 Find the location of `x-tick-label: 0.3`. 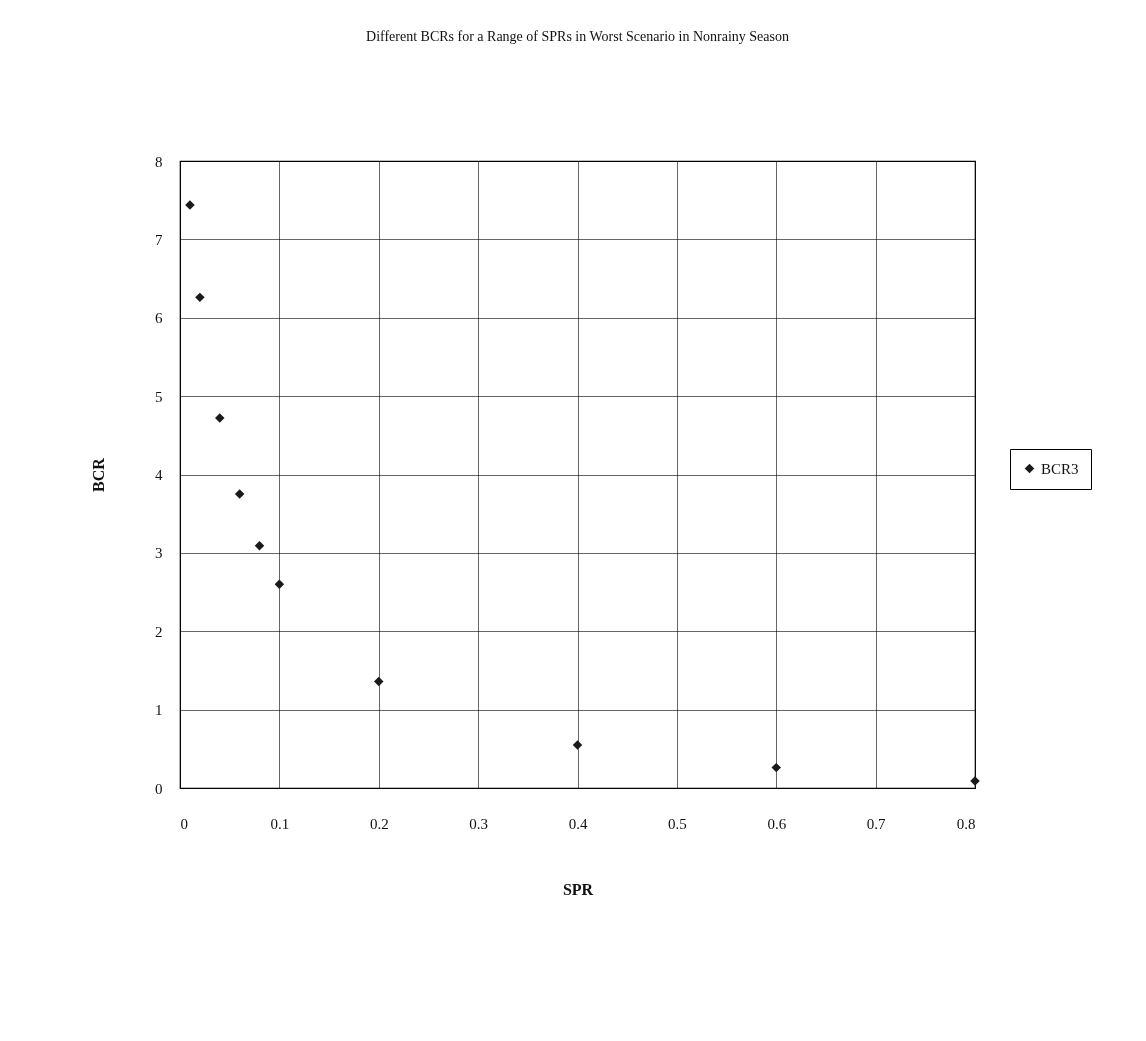

x-tick-label: 0.3 is located at coordinates (478, 823).